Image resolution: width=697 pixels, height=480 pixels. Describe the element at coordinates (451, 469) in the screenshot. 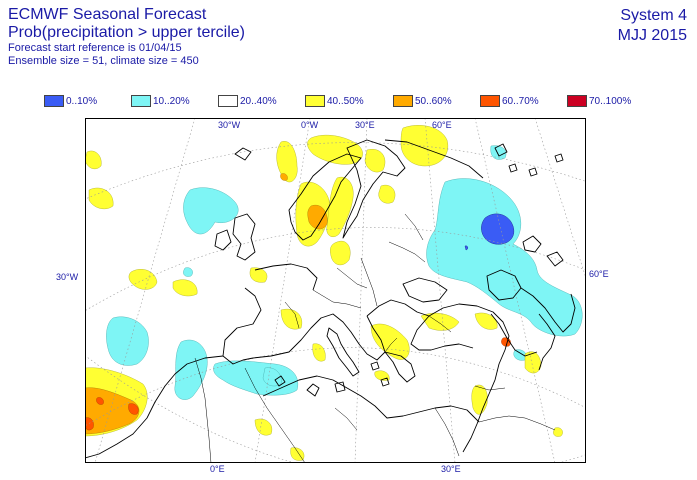

I see `lon-label-30e-bottom: 30°E` at that location.